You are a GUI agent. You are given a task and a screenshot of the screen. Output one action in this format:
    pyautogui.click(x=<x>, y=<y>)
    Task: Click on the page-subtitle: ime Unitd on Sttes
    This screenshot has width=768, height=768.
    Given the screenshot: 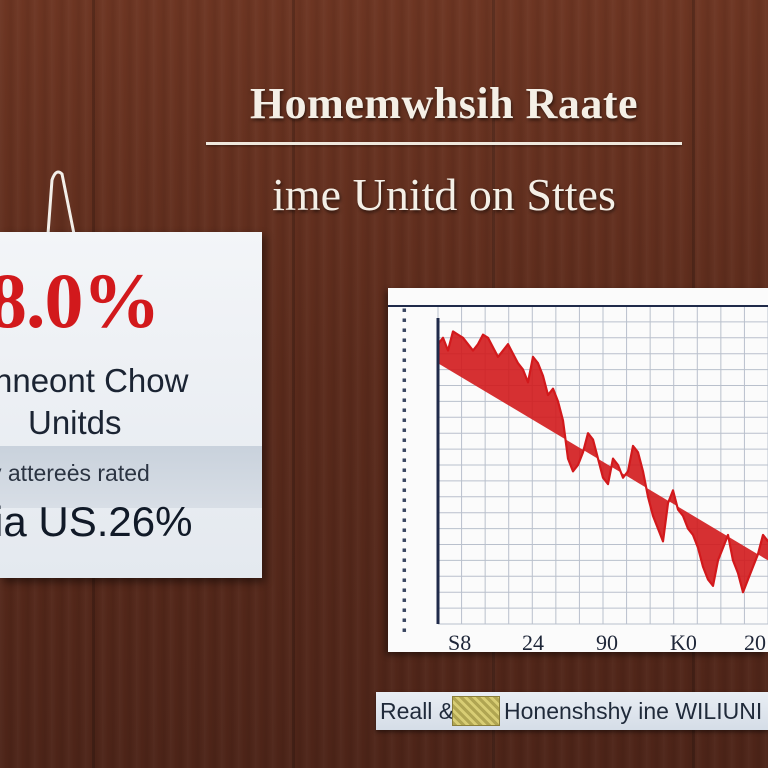 What is the action you would take?
    pyautogui.click(x=444, y=194)
    